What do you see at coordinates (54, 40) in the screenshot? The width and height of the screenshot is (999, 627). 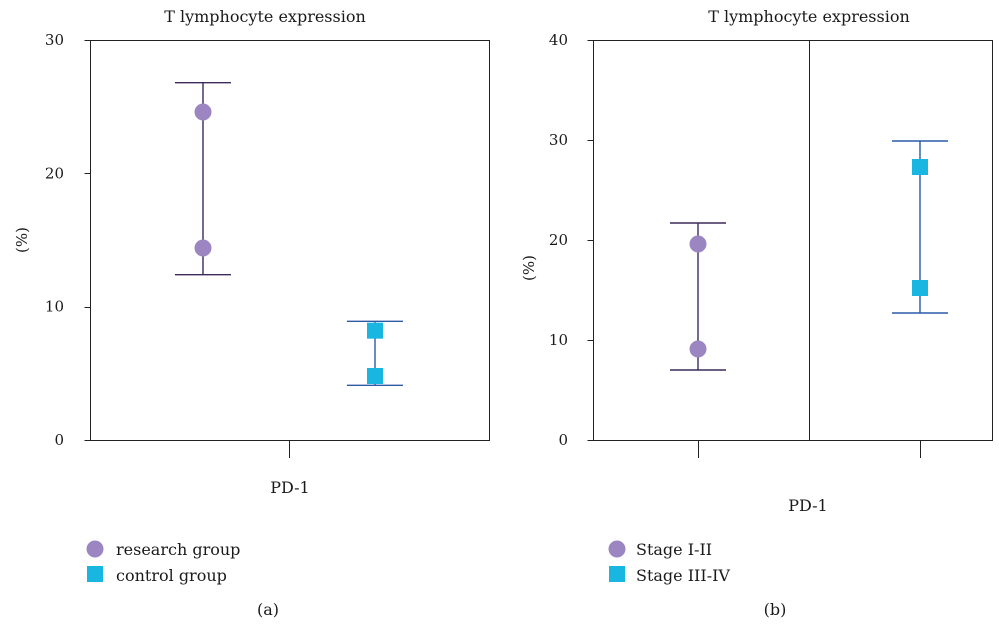 I see `y-tick-label-a-30: 30` at bounding box center [54, 40].